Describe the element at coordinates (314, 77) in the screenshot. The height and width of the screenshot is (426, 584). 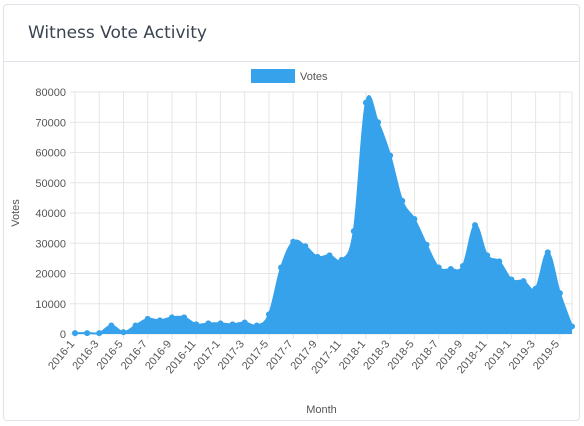
I see `legend-label: Votes` at that location.